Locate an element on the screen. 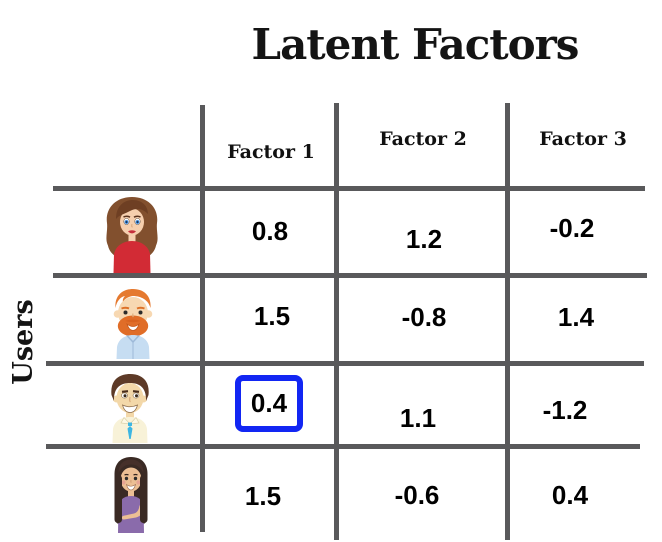 The height and width of the screenshot is (542, 662). cell-user2-factor2: -0.8 is located at coordinates (424, 317).